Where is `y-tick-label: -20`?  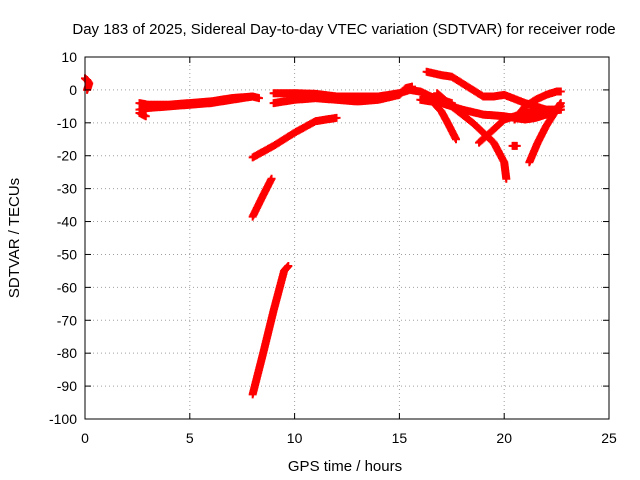 y-tick-label: -20 is located at coordinates (67, 156).